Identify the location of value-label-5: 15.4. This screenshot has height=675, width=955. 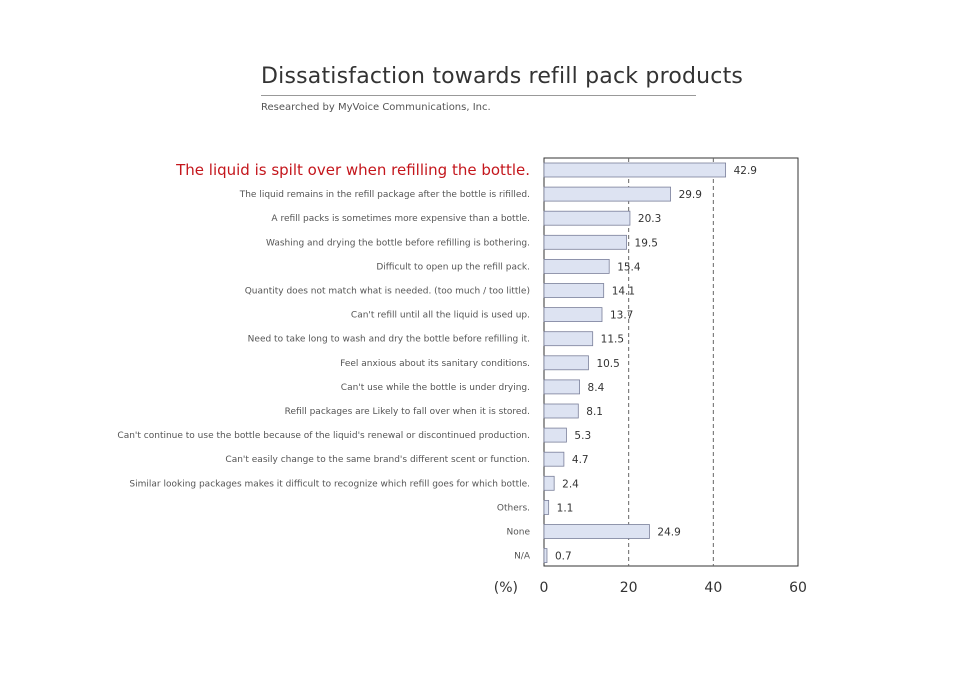
(629, 267).